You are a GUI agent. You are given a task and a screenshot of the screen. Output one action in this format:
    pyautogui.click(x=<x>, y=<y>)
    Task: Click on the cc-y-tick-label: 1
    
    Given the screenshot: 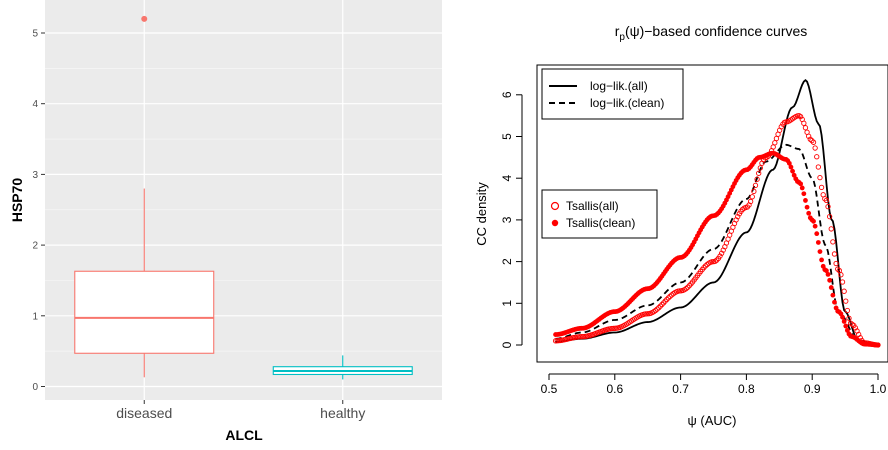 What is the action you would take?
    pyautogui.click(x=507, y=303)
    